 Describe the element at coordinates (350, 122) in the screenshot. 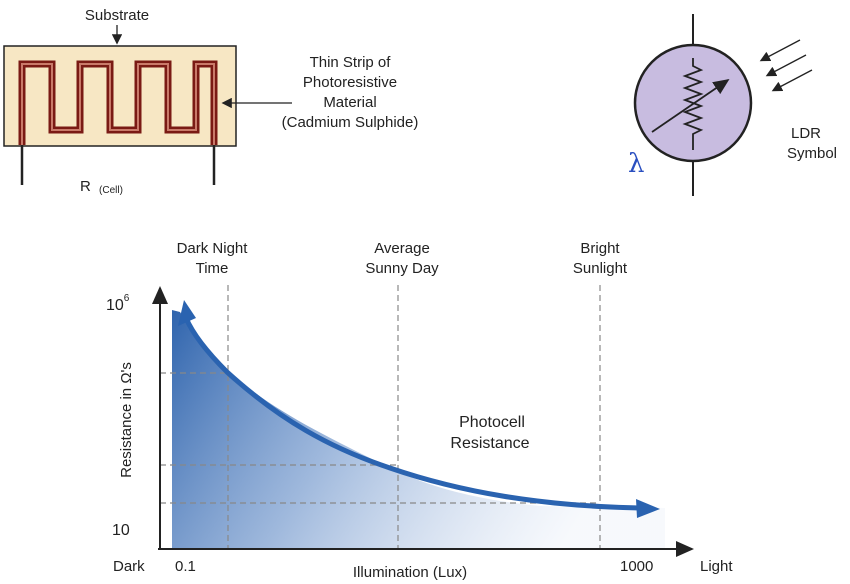

I see `svg-text: (Cadmium Sulphide)` at that location.